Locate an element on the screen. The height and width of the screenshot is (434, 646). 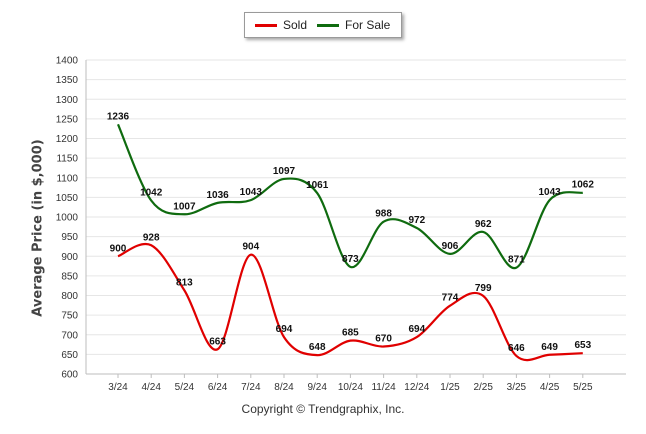
data-label-for-sale: 906 is located at coordinates (450, 246).